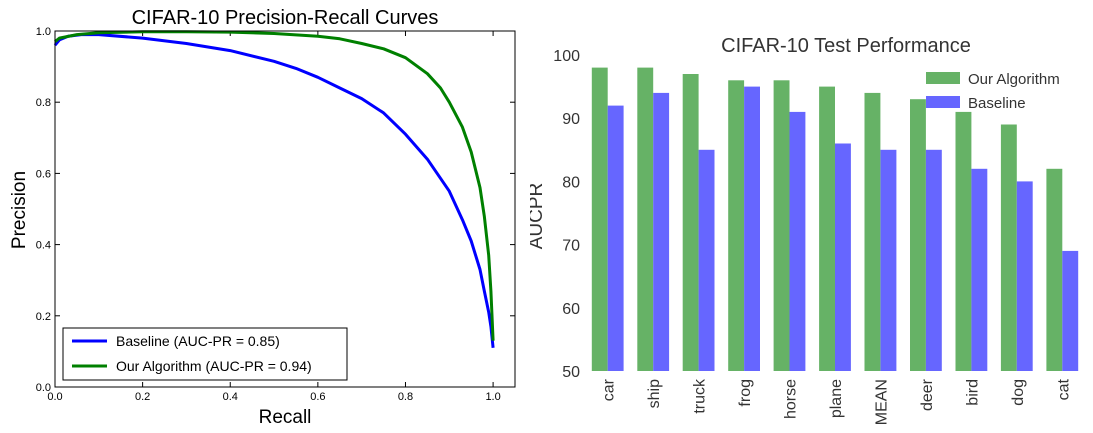 The width and height of the screenshot is (1093, 433). I want to click on bar-legend-swatch-ours, so click(943, 78).